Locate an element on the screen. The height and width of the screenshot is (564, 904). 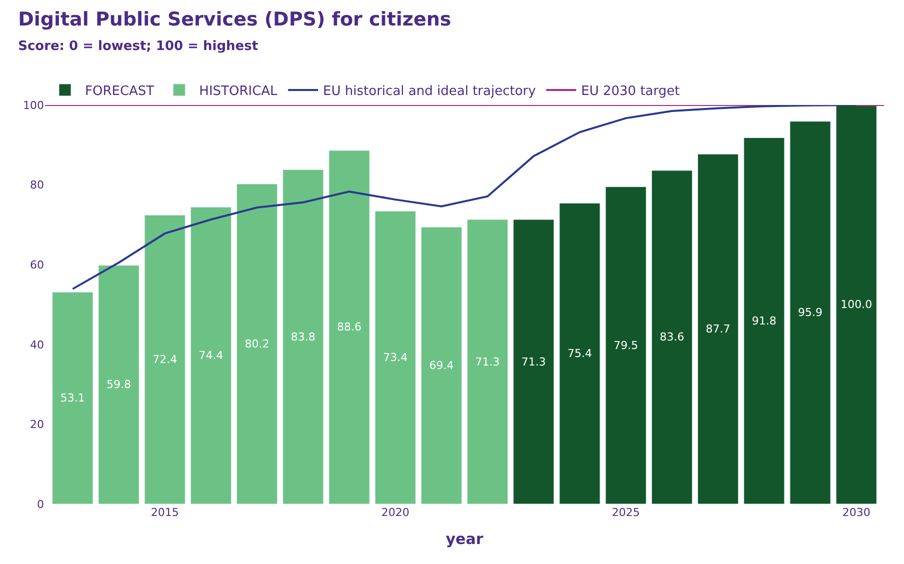
data-label: 100.0 is located at coordinates (856, 304).